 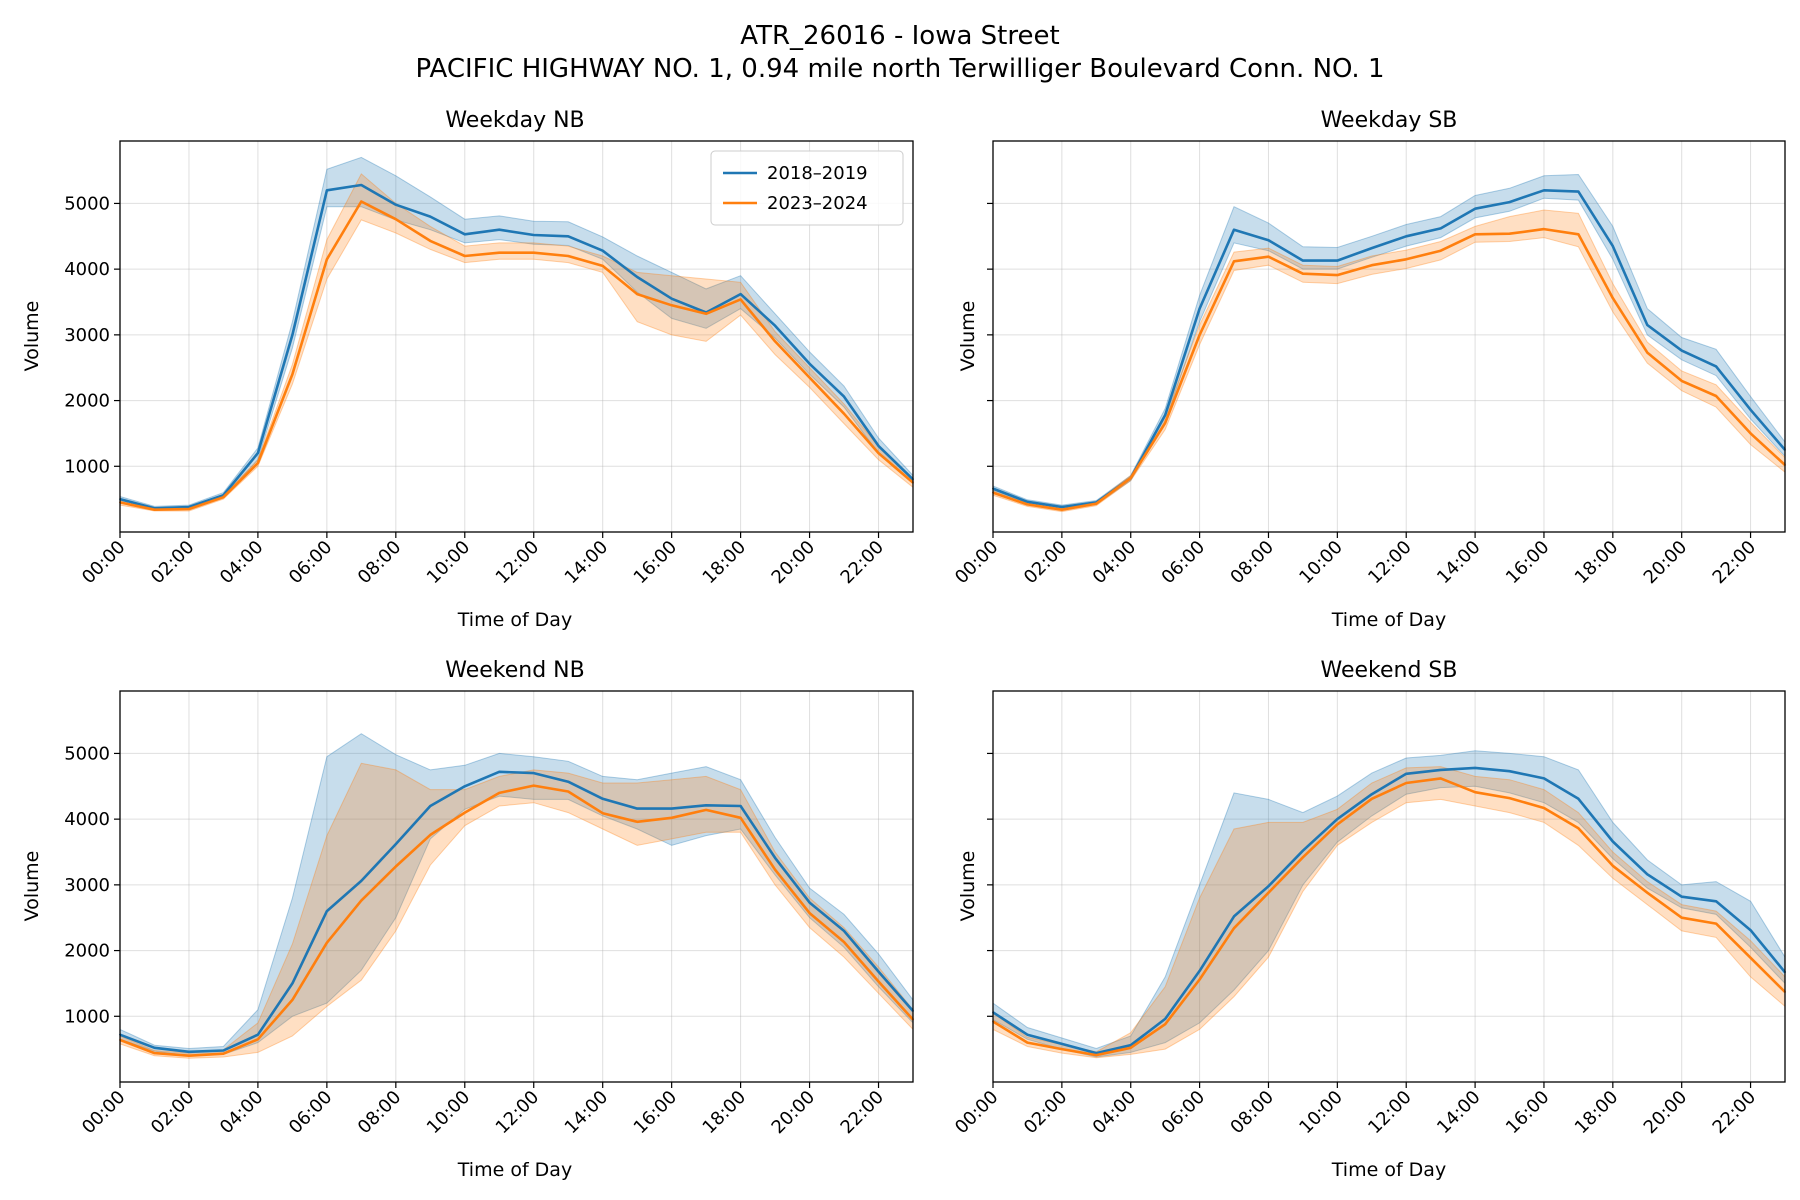 I want to click on panel-title: Weekend SB, so click(x=1389, y=670).